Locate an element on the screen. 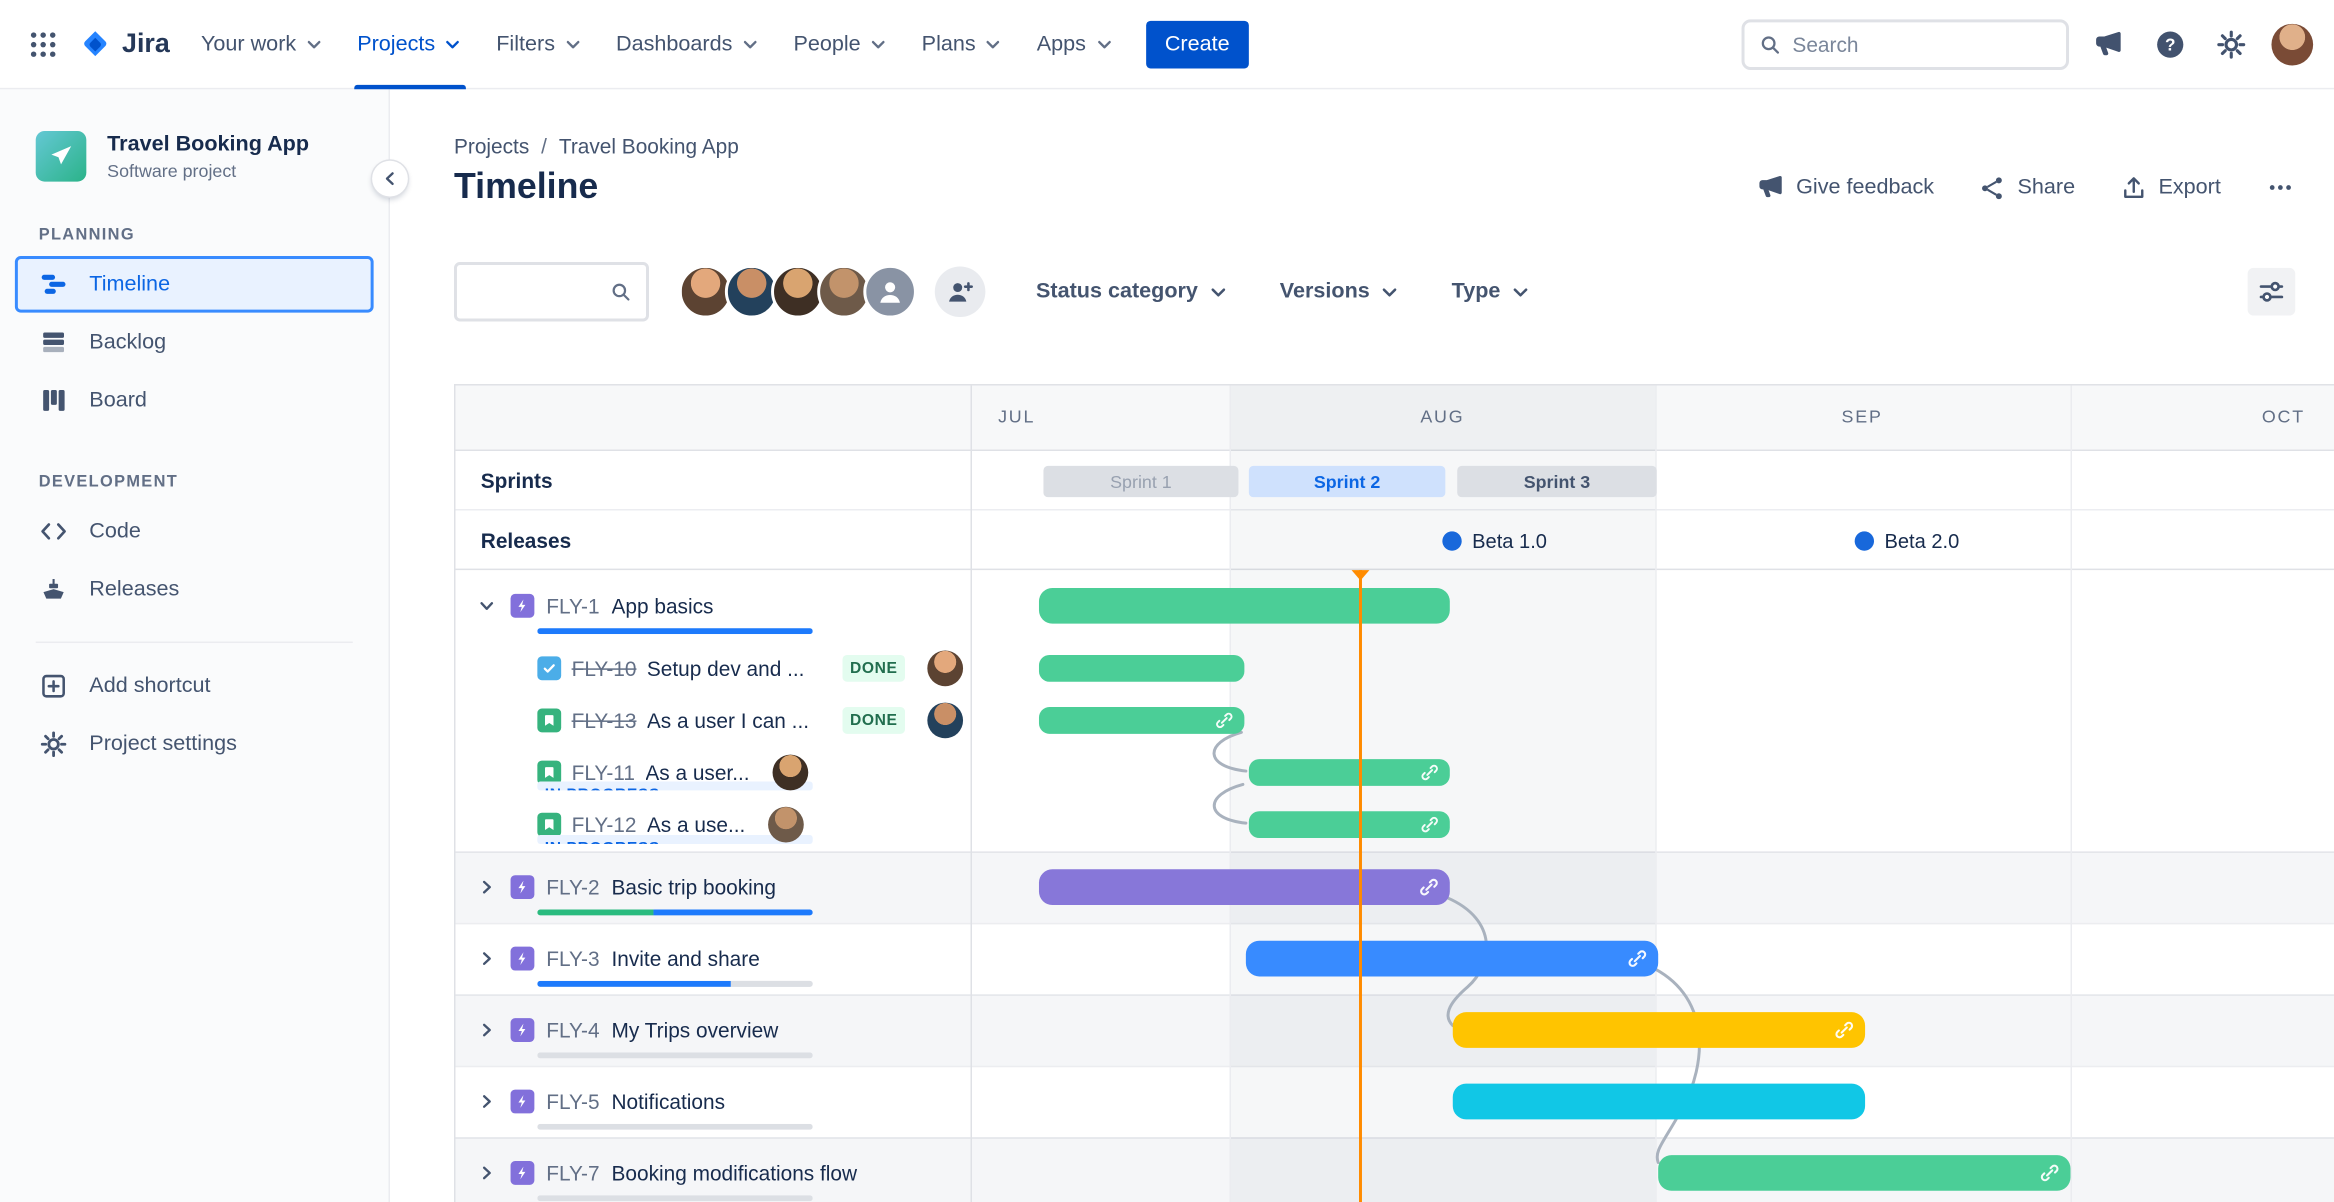 This screenshot has height=1202, width=2334. sidebar-collapse-button is located at coordinates (390, 178).